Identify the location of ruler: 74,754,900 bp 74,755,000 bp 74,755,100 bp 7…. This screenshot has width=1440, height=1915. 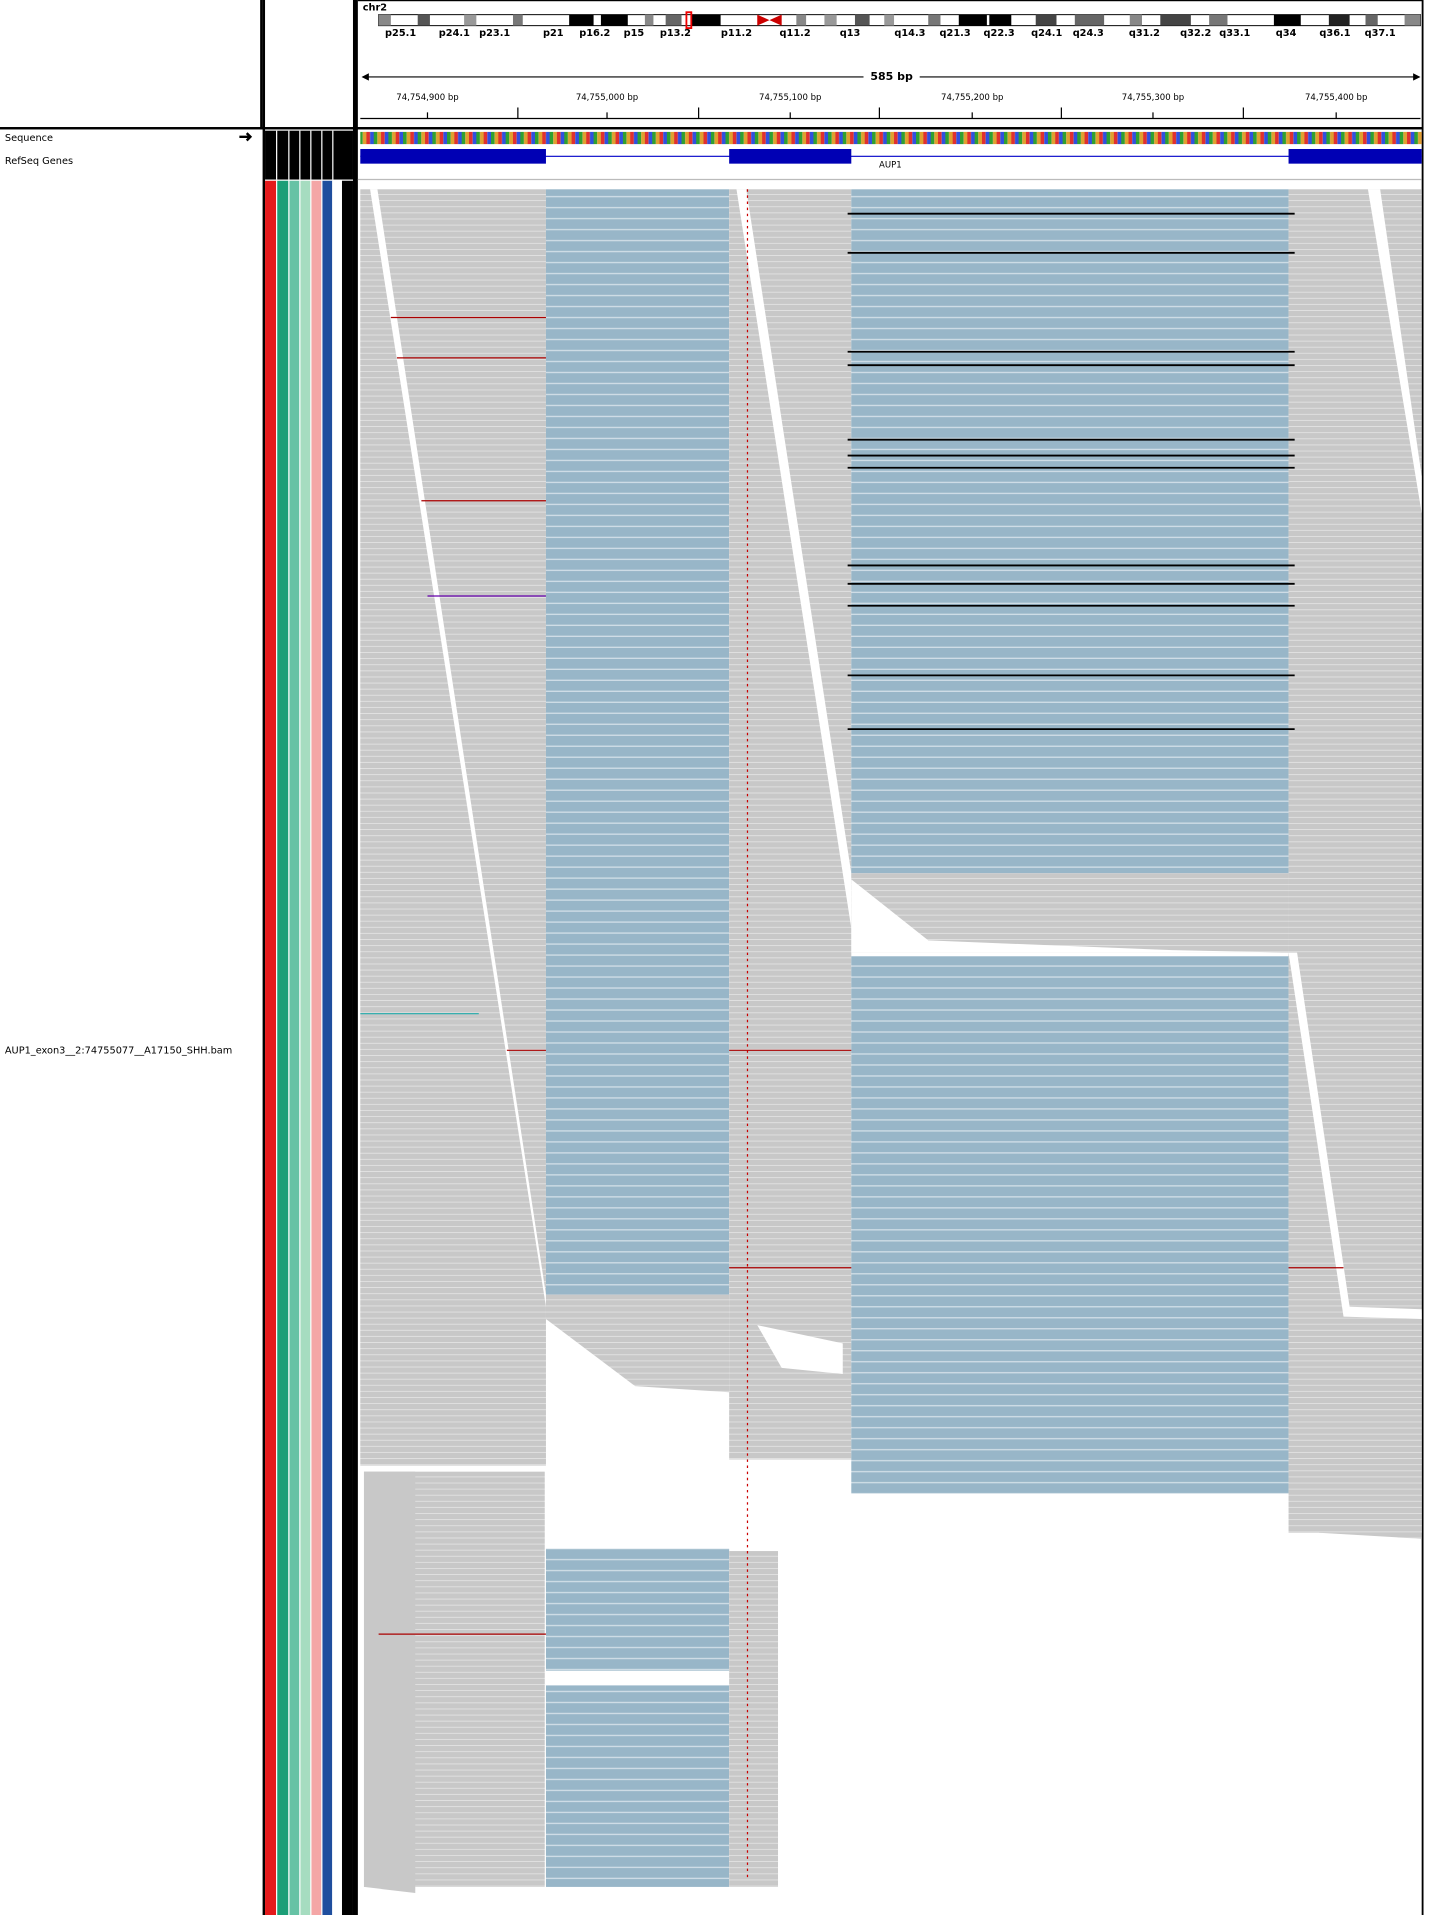
(881, 106).